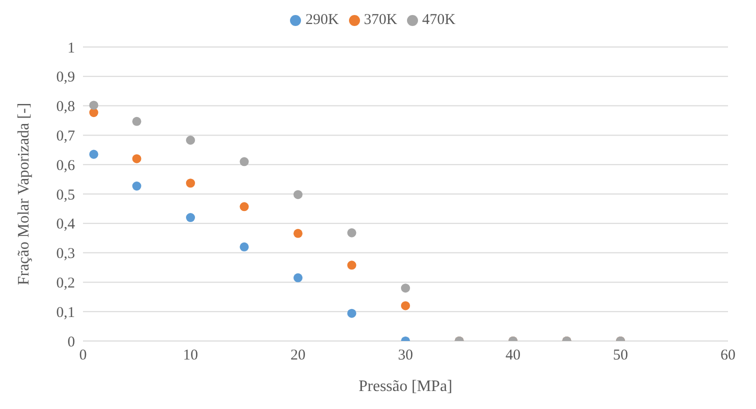  I want to click on x-tick-label: 60, so click(728, 356).